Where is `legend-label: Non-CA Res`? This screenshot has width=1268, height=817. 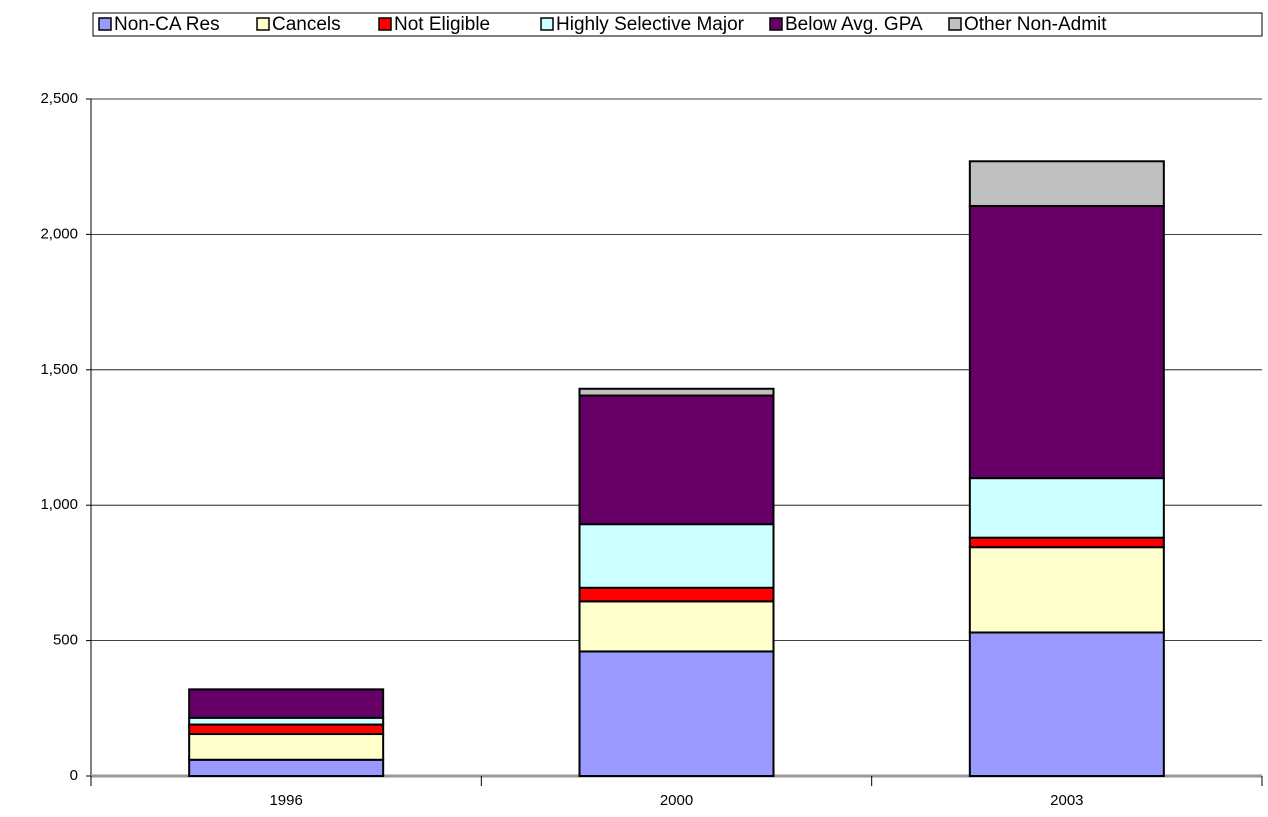
legend-label: Non-CA Res is located at coordinates (167, 24).